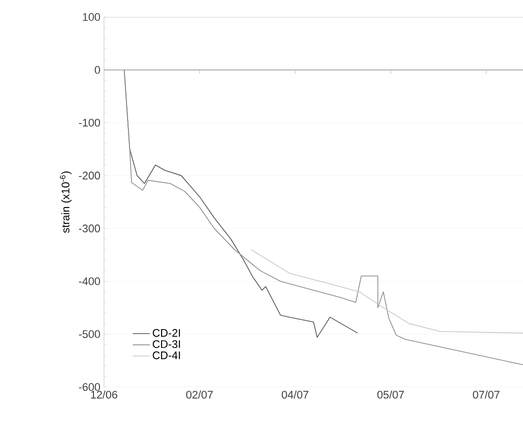 The image size is (523, 430). I want to click on y-tick-label: 100, so click(91, 17).